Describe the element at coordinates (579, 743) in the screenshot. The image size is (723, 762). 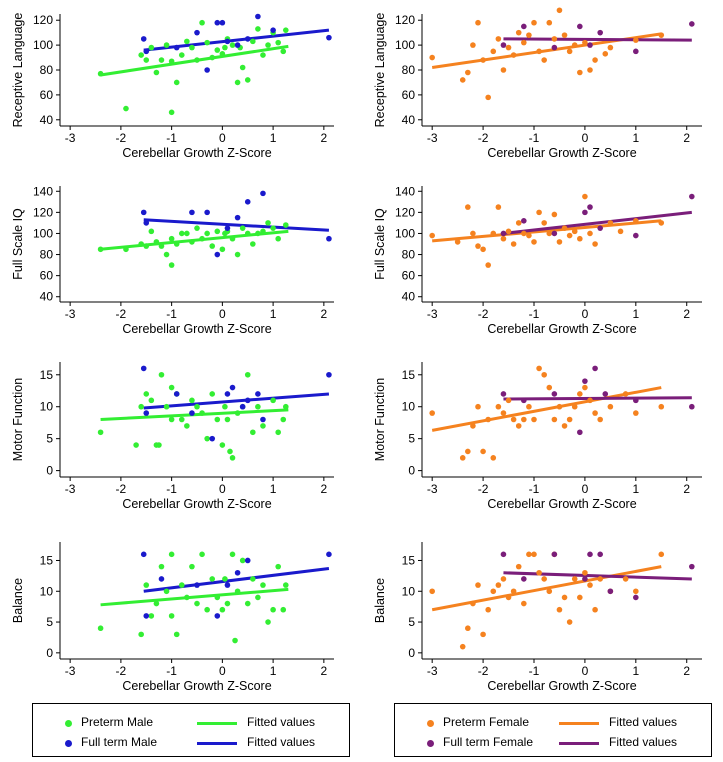
I see `legend-line-fitted-fullterm-female` at that location.